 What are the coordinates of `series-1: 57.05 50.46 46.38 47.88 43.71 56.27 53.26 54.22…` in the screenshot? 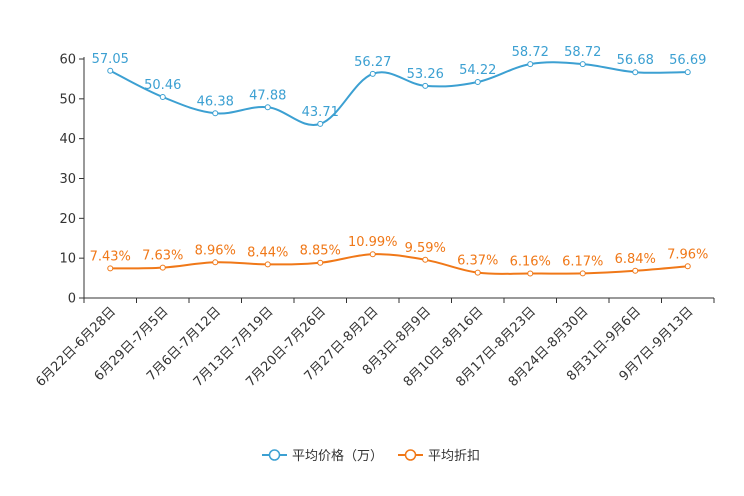 It's located at (399, 86).